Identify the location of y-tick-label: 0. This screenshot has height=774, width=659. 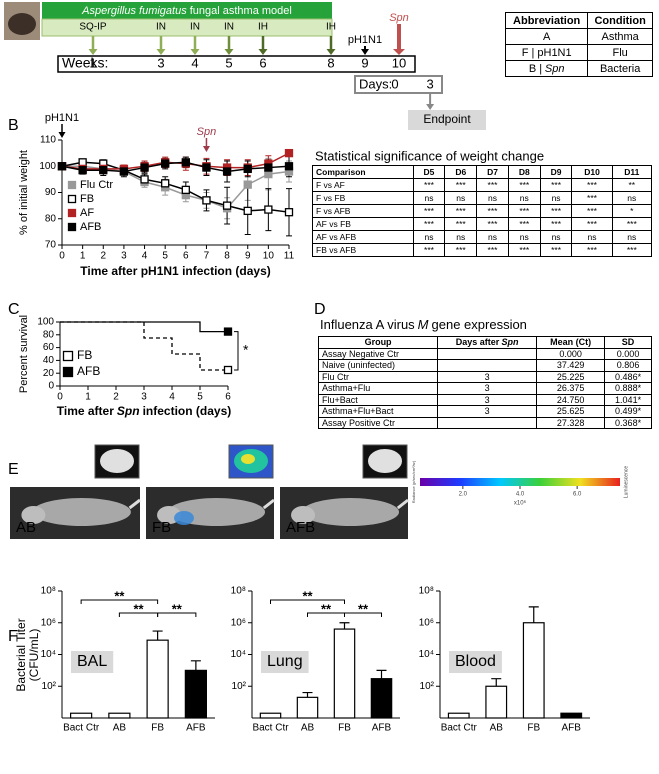
(51, 386).